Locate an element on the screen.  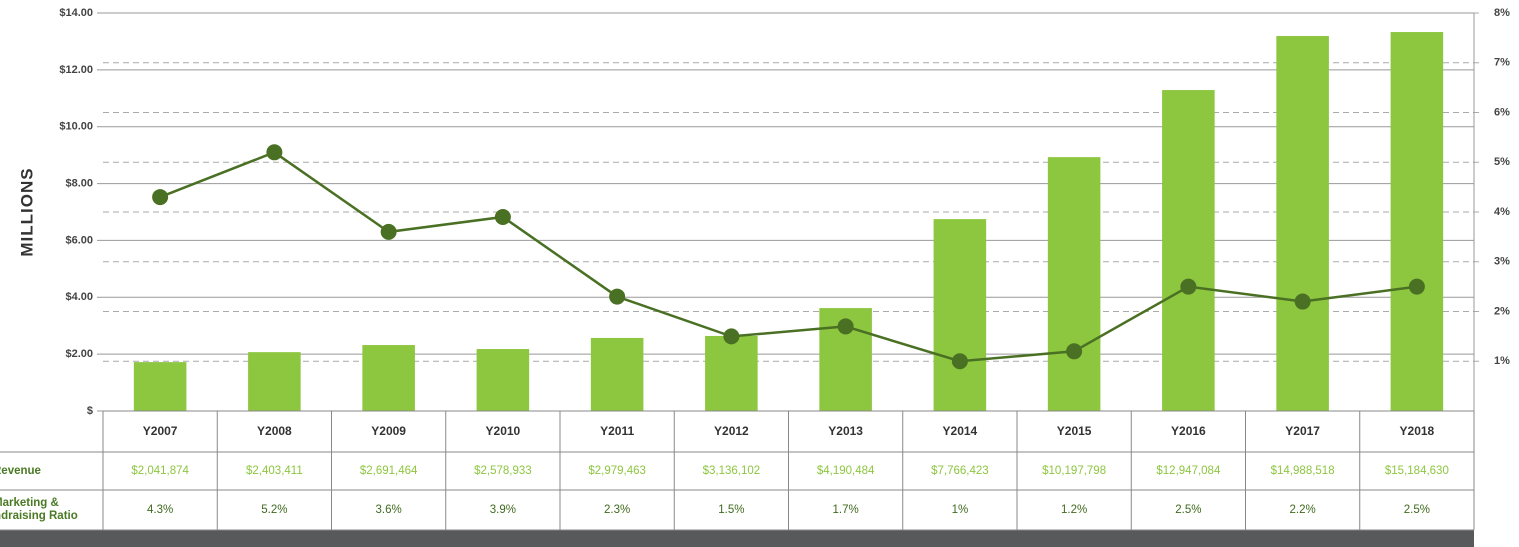
y-tick-label: $4.00 is located at coordinates (79, 297).